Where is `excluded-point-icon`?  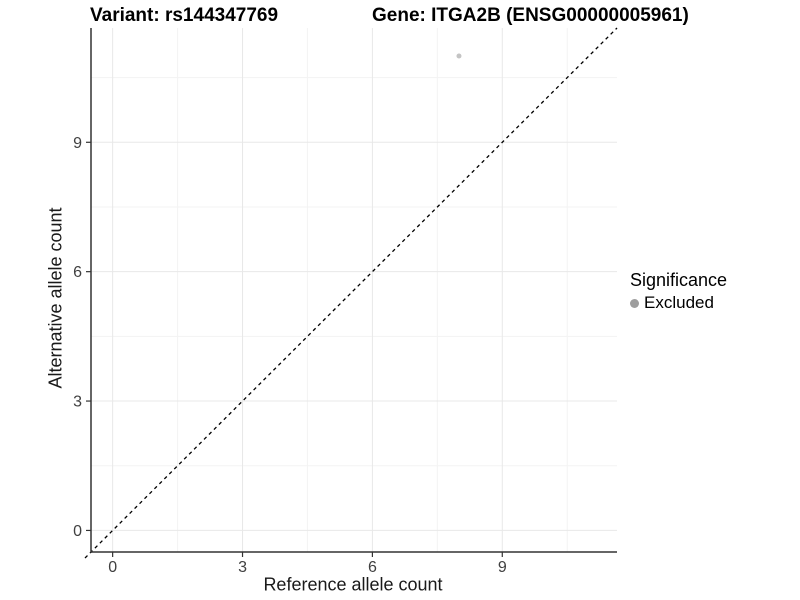 excluded-point-icon is located at coordinates (634, 303).